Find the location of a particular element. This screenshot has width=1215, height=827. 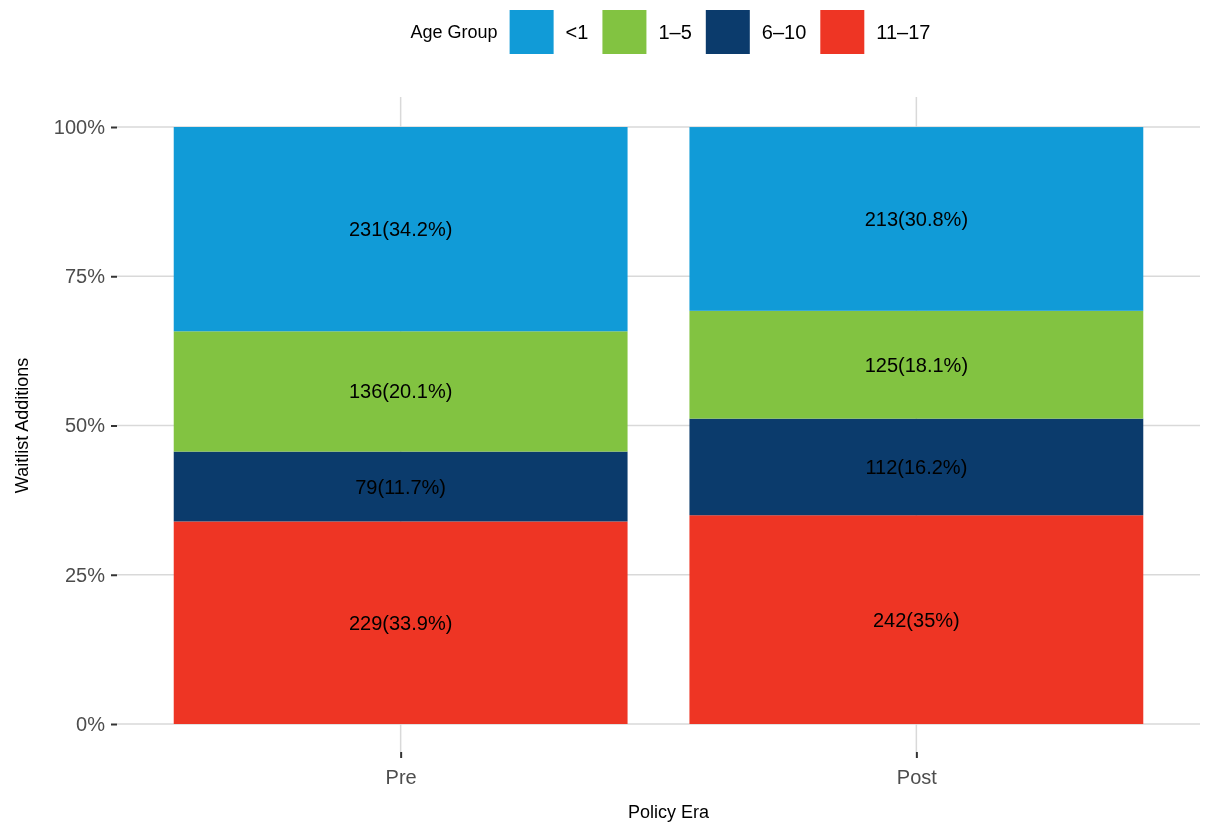

data-label: 229(33.9%) is located at coordinates (400, 622).